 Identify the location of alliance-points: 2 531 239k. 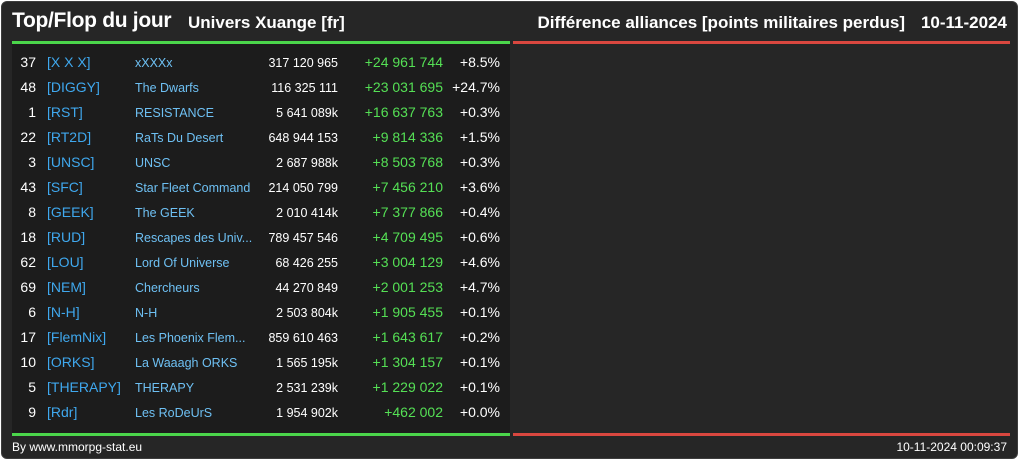
(307, 388).